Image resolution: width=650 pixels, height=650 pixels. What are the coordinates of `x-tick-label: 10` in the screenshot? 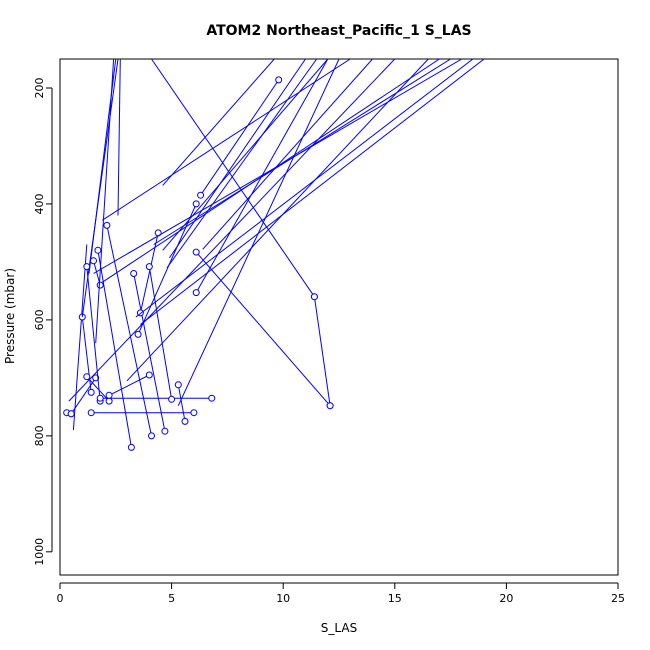 It's located at (283, 598).